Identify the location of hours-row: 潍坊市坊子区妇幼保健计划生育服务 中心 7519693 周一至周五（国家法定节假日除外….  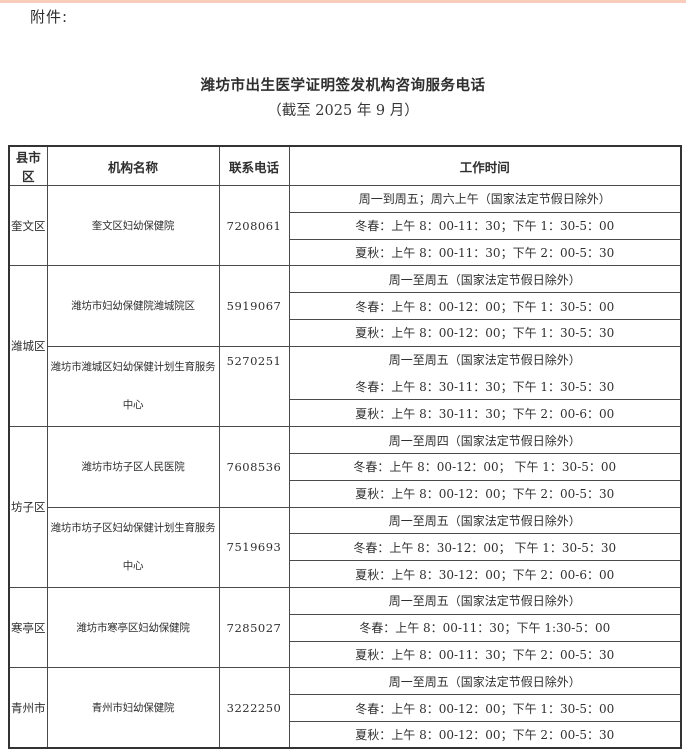
(345, 547).